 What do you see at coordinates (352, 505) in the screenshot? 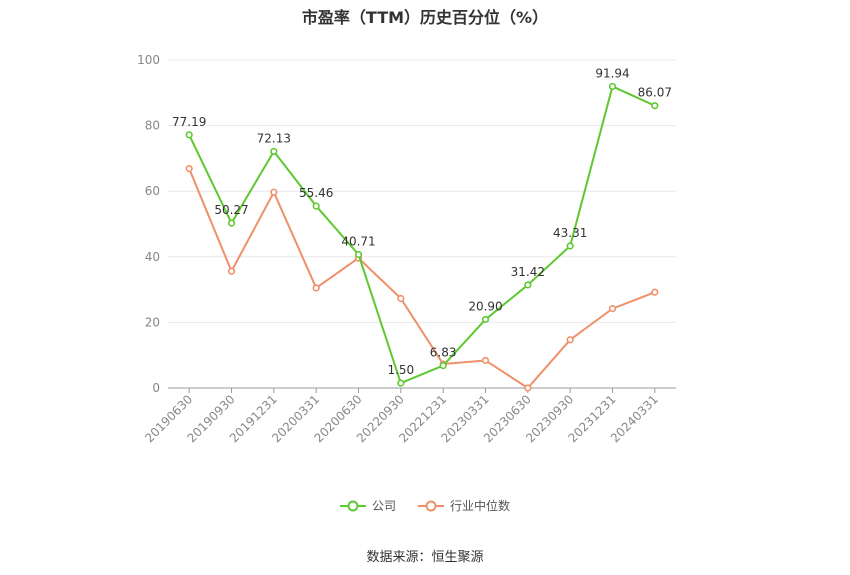
I see `legend-swatch-company` at bounding box center [352, 505].